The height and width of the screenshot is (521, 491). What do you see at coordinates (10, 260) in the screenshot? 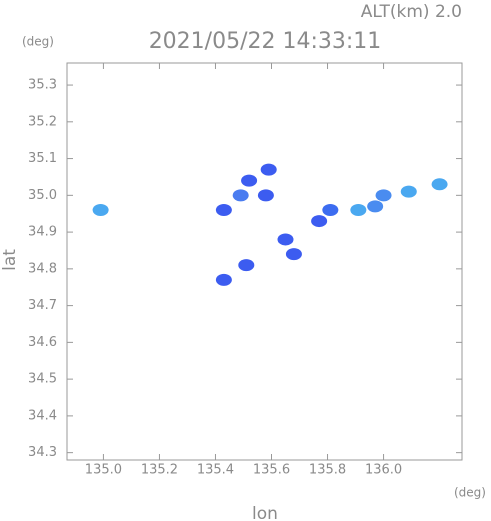
I see `y-axis-label: lat` at bounding box center [10, 260].